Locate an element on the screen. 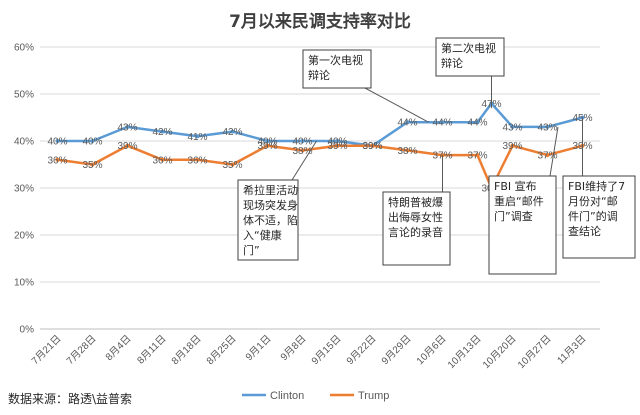 This screenshot has height=415, width=640. legend-entry-clinton: Clinton is located at coordinates (273, 396).